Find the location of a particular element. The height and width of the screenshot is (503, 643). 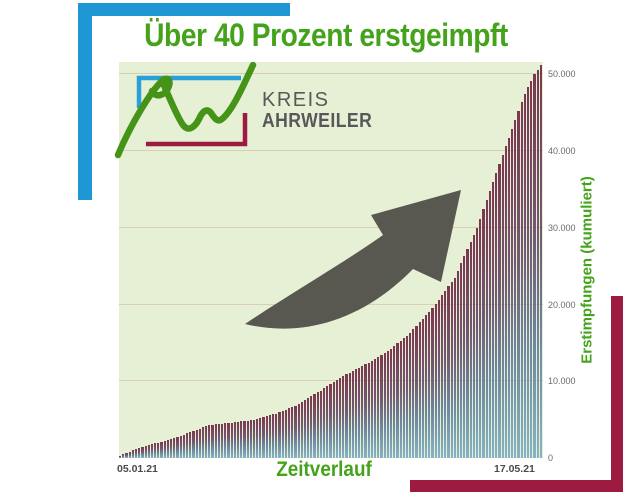

y-tick-label: 50.000 is located at coordinates (562, 74).